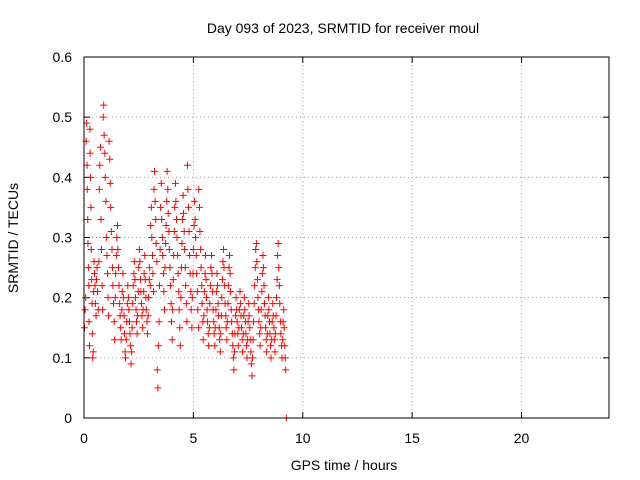 This screenshot has width=640, height=480. What do you see at coordinates (63, 298) in the screenshot?
I see `y-tick-label: 0.2` at bounding box center [63, 298].